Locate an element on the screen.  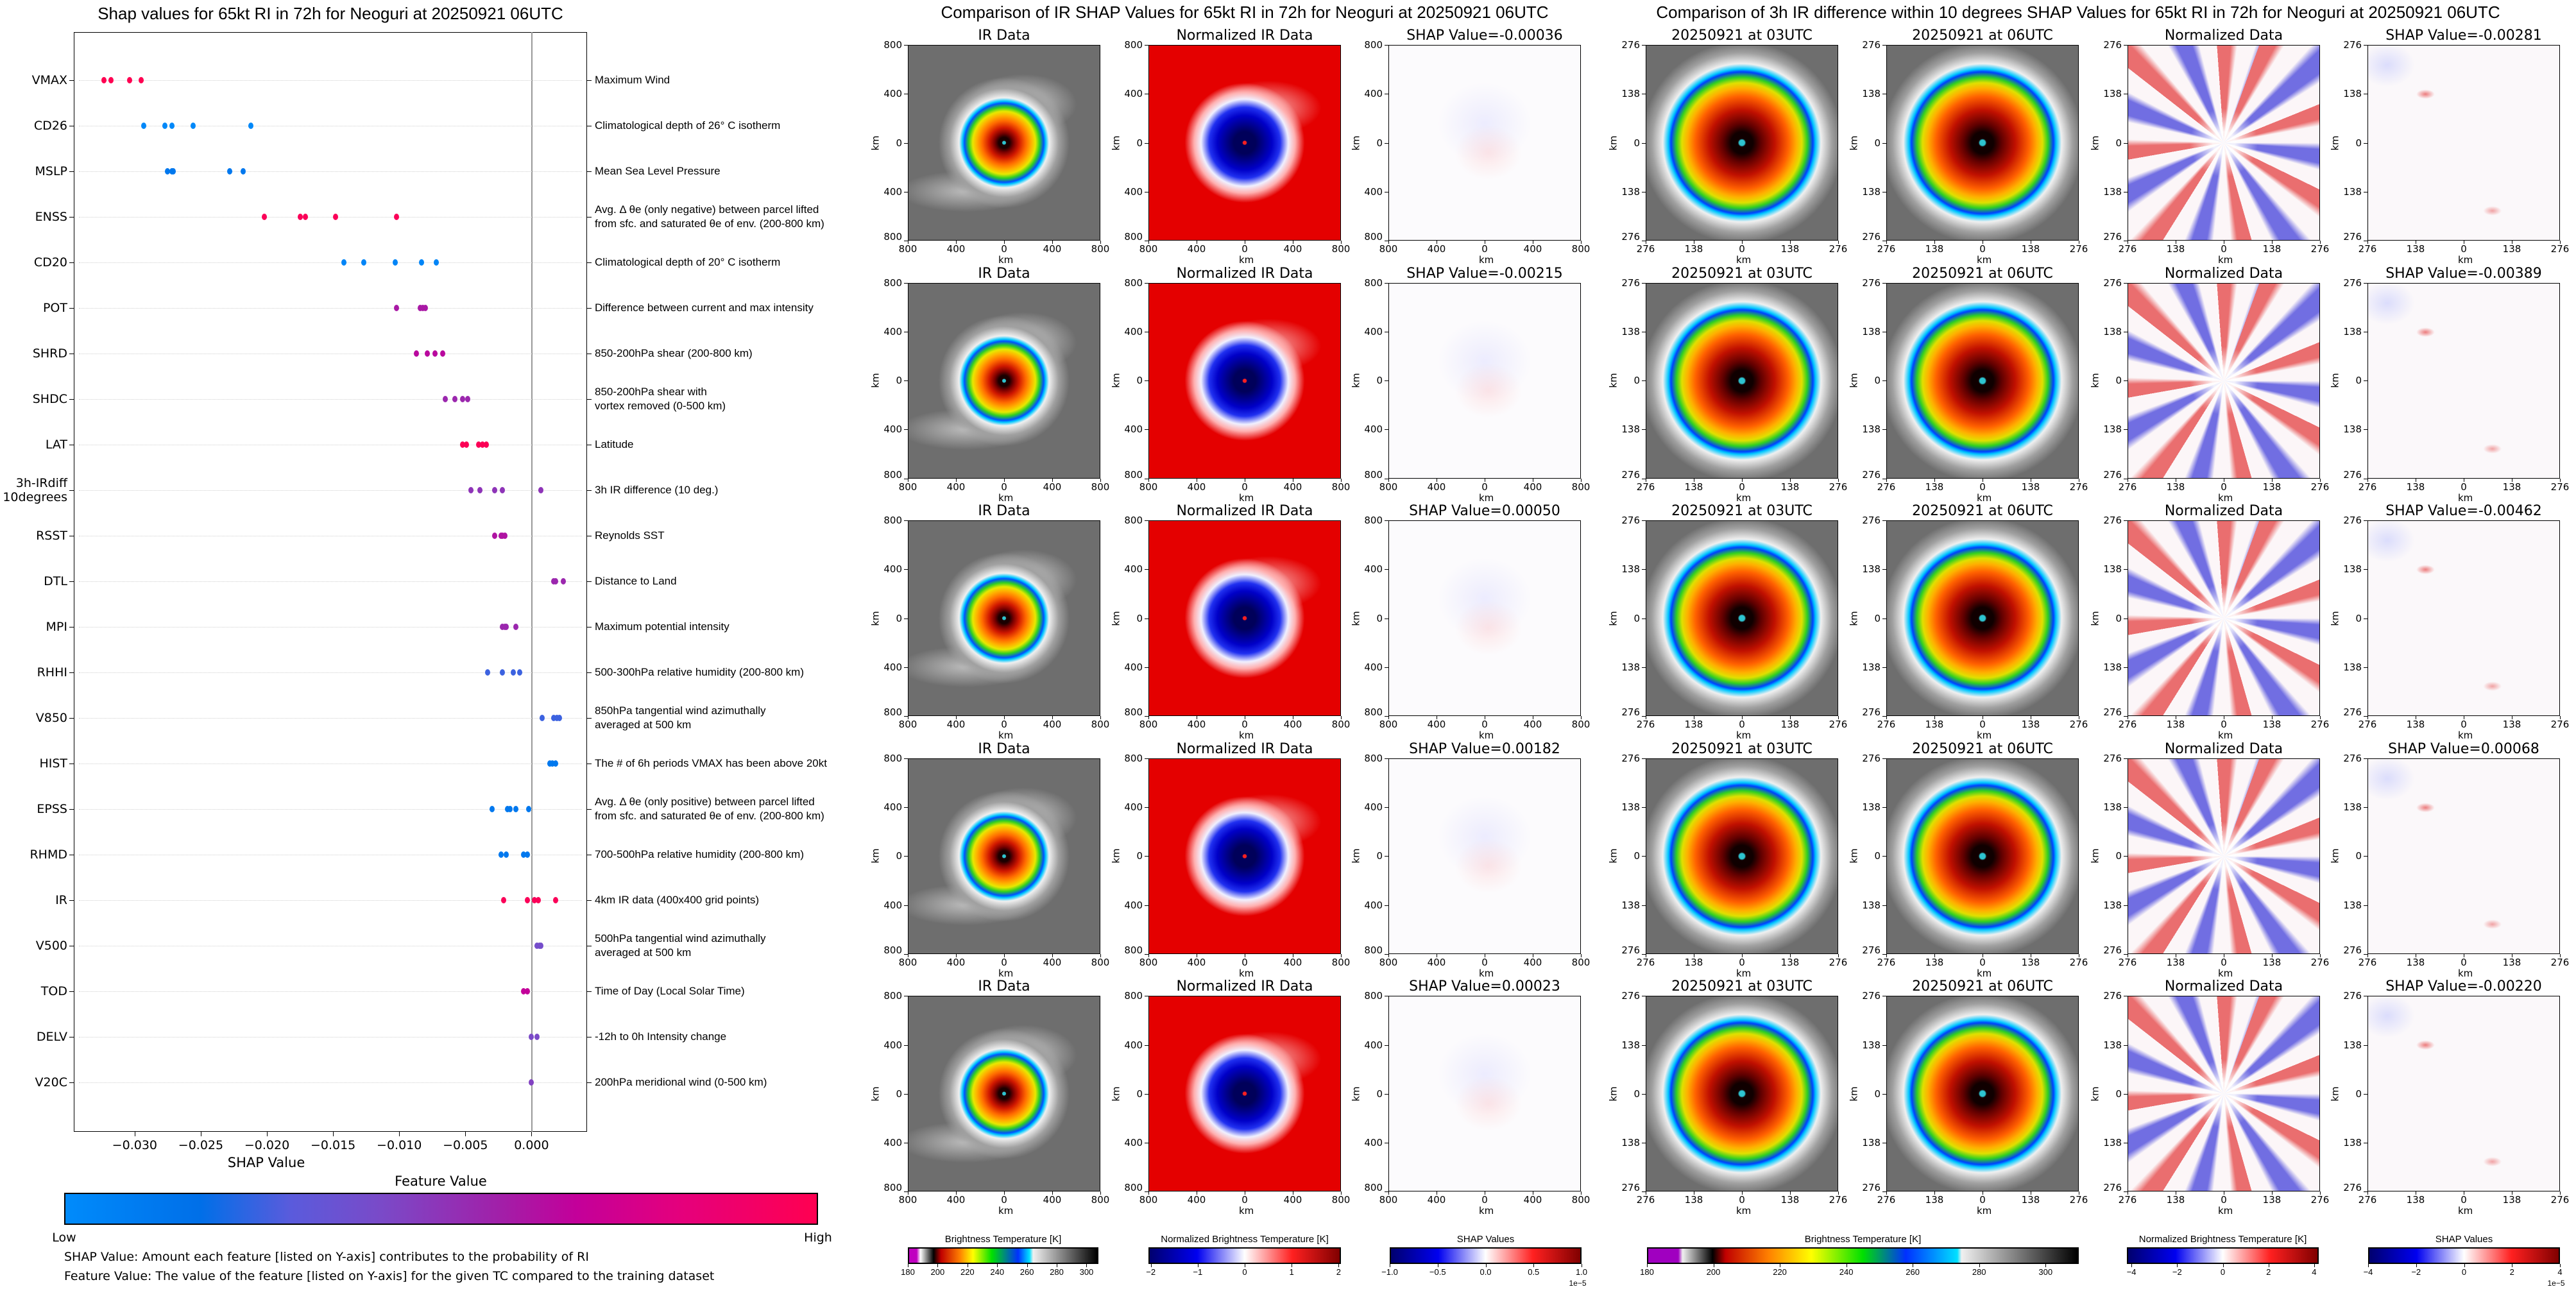
gridline is located at coordinates (330, 491).